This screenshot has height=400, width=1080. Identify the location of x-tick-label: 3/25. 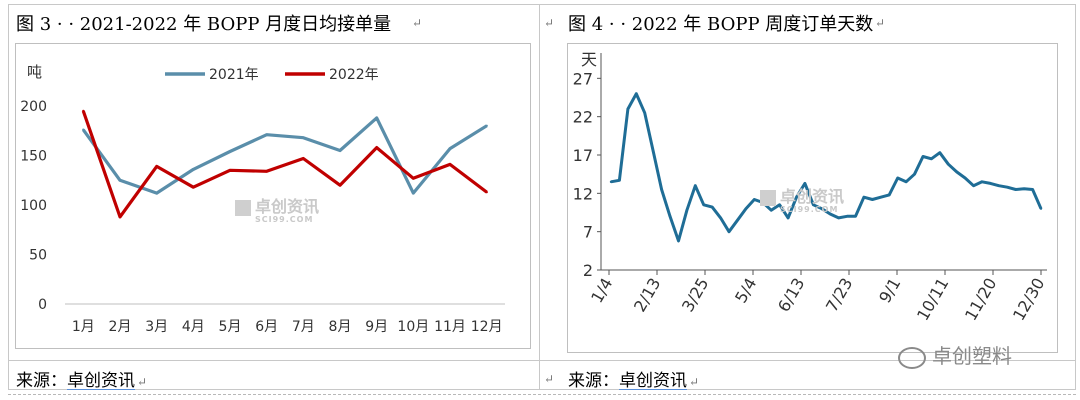
(695, 295).